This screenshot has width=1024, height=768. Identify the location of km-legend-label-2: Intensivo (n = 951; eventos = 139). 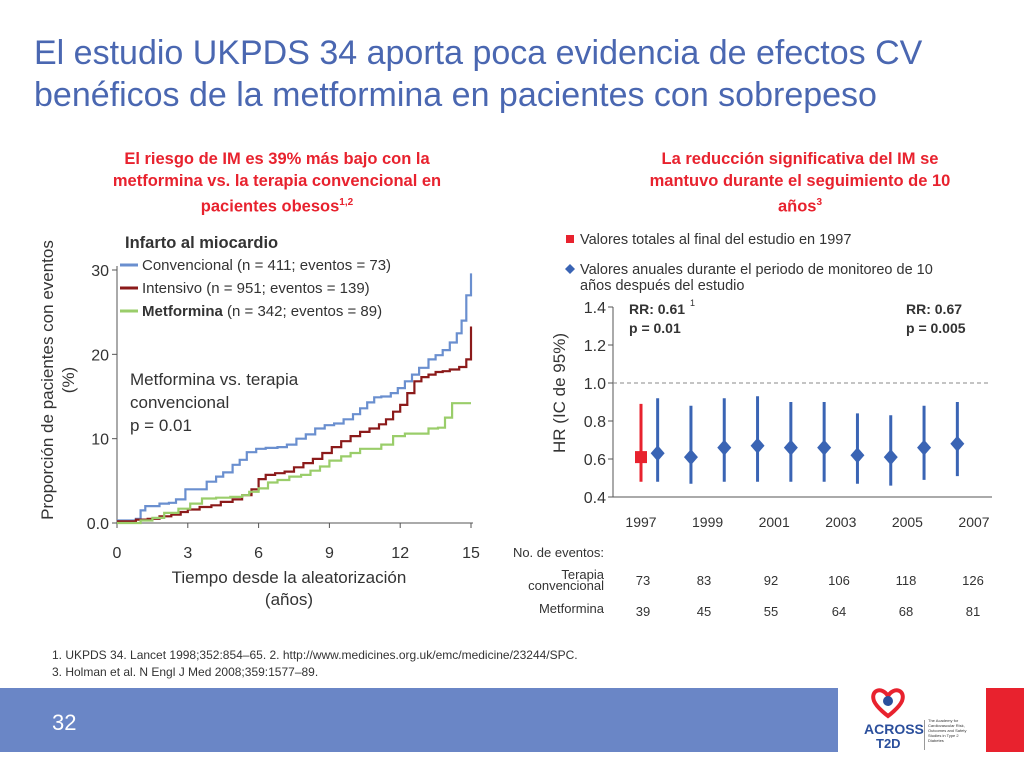
(256, 288).